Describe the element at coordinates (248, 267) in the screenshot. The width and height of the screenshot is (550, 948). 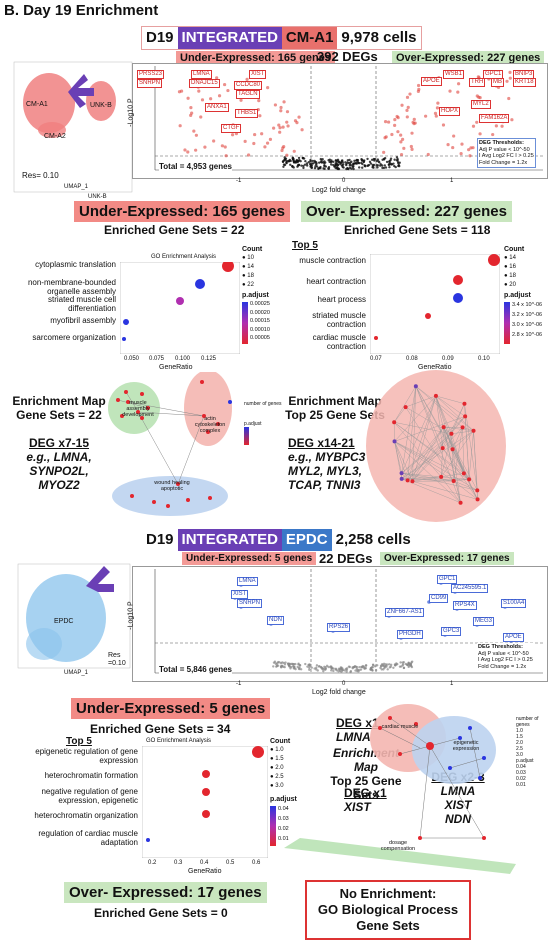
I see `count-legend-item: ● 14` at that location.